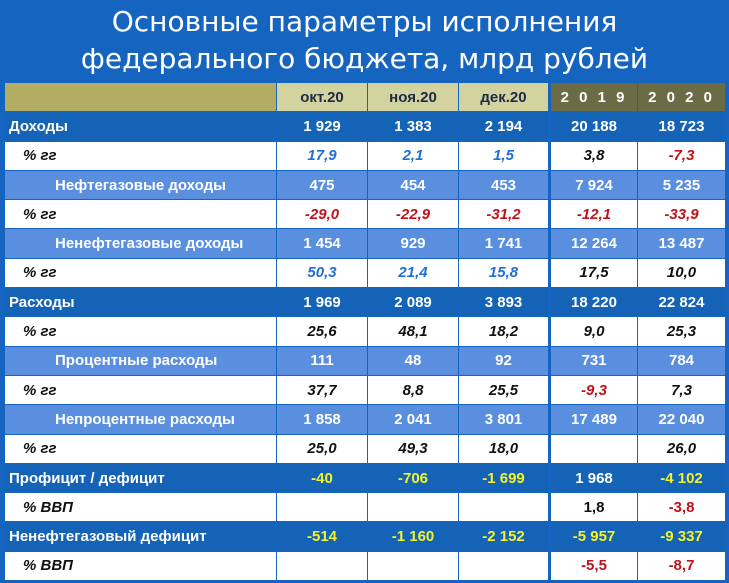 The height and width of the screenshot is (583, 729). Describe the element at coordinates (140, 97) in the screenshot. I see `header-cell-label` at that location.